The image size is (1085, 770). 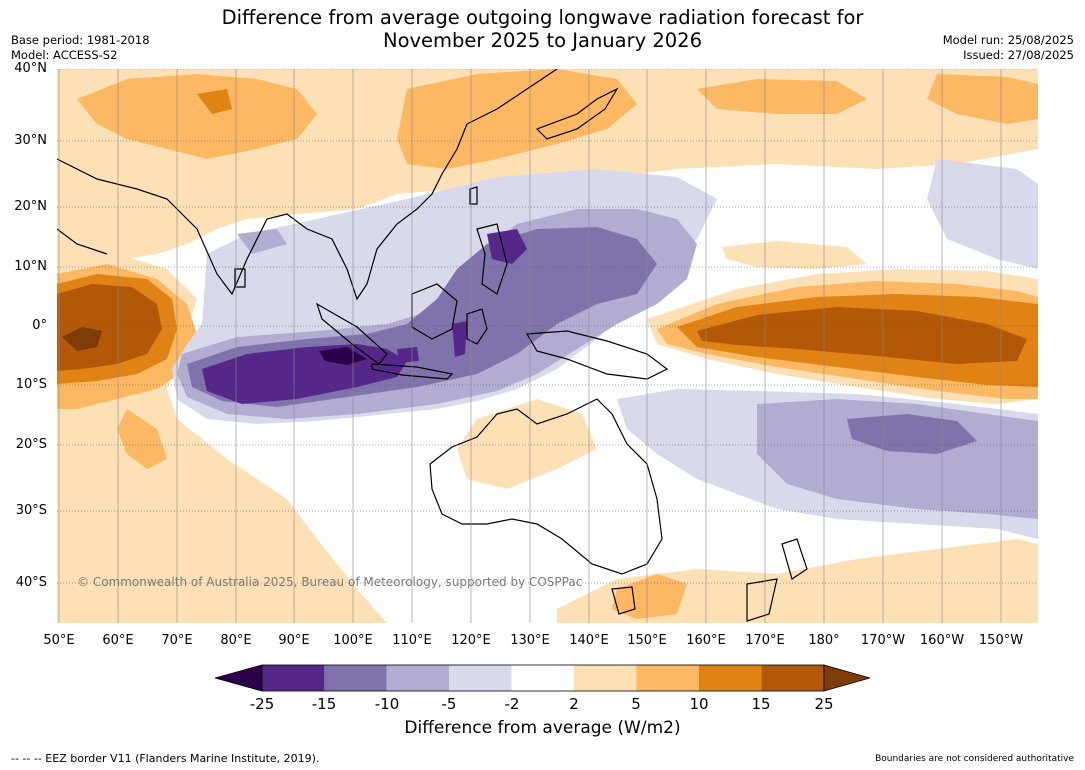 What do you see at coordinates (546, 486) in the screenshot?
I see `australia-coastline` at bounding box center [546, 486].